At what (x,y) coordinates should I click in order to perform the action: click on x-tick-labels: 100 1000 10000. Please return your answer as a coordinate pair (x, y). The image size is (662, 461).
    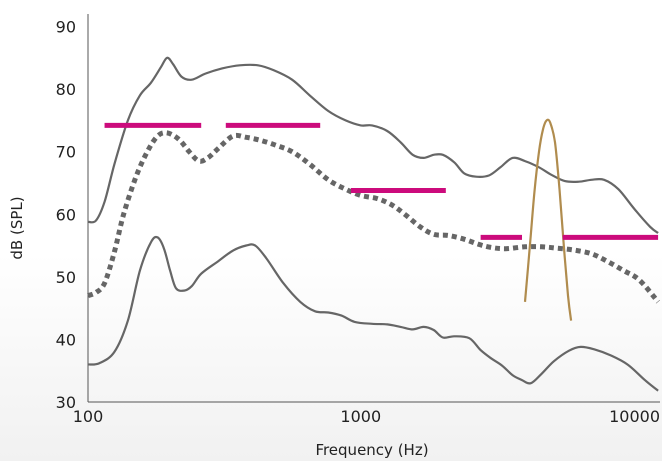
    Looking at the image, I should click on (366, 416).